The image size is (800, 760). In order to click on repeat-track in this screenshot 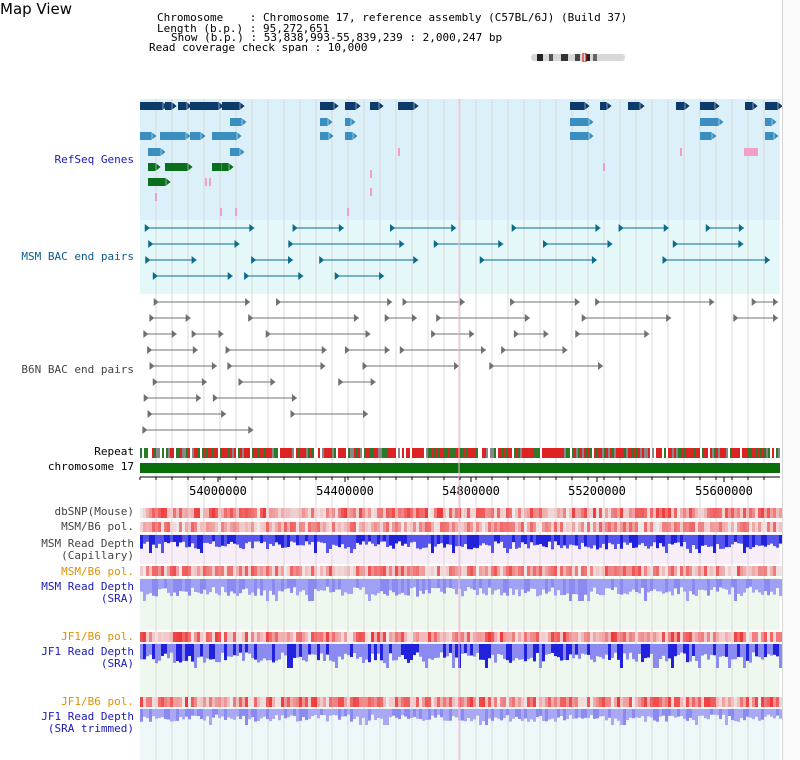, I will do `click(460, 453)`.